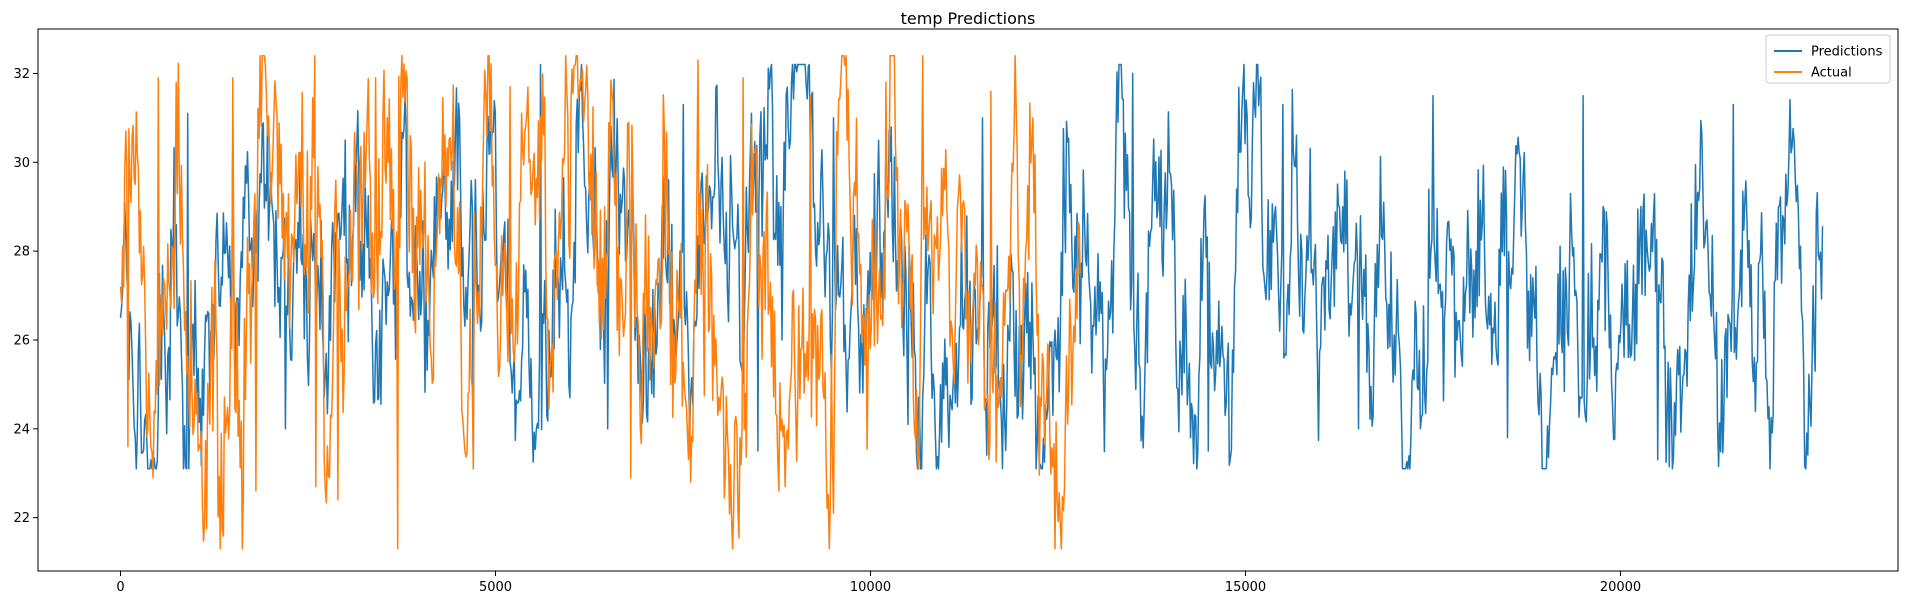 The height and width of the screenshot is (605, 1907). Describe the element at coordinates (21, 340) in the screenshot. I see `y-tick-label: 26` at that location.